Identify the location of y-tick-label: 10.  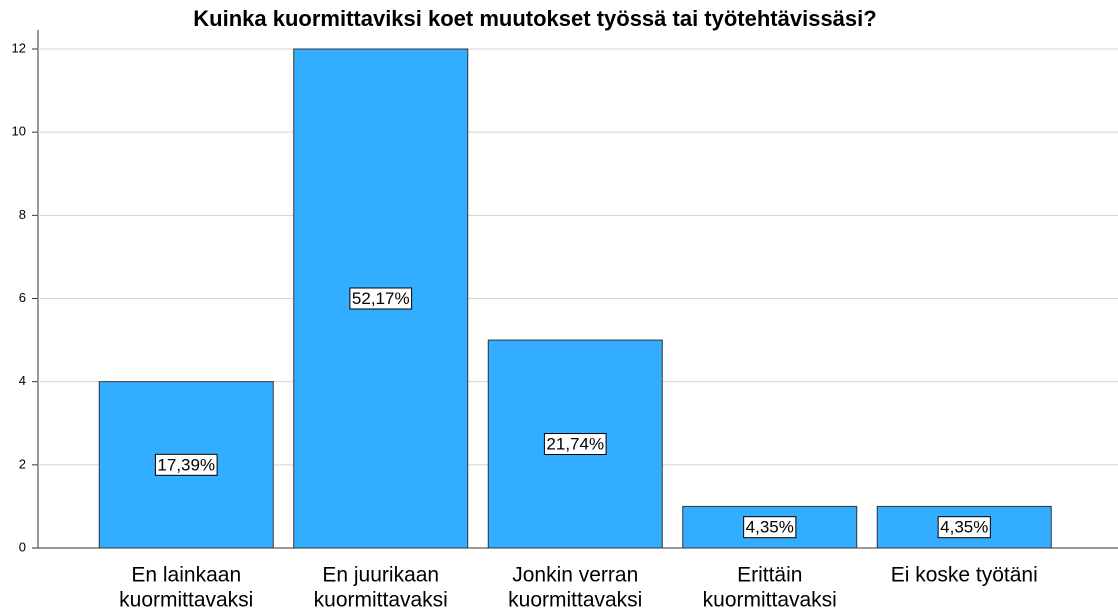
(19, 131).